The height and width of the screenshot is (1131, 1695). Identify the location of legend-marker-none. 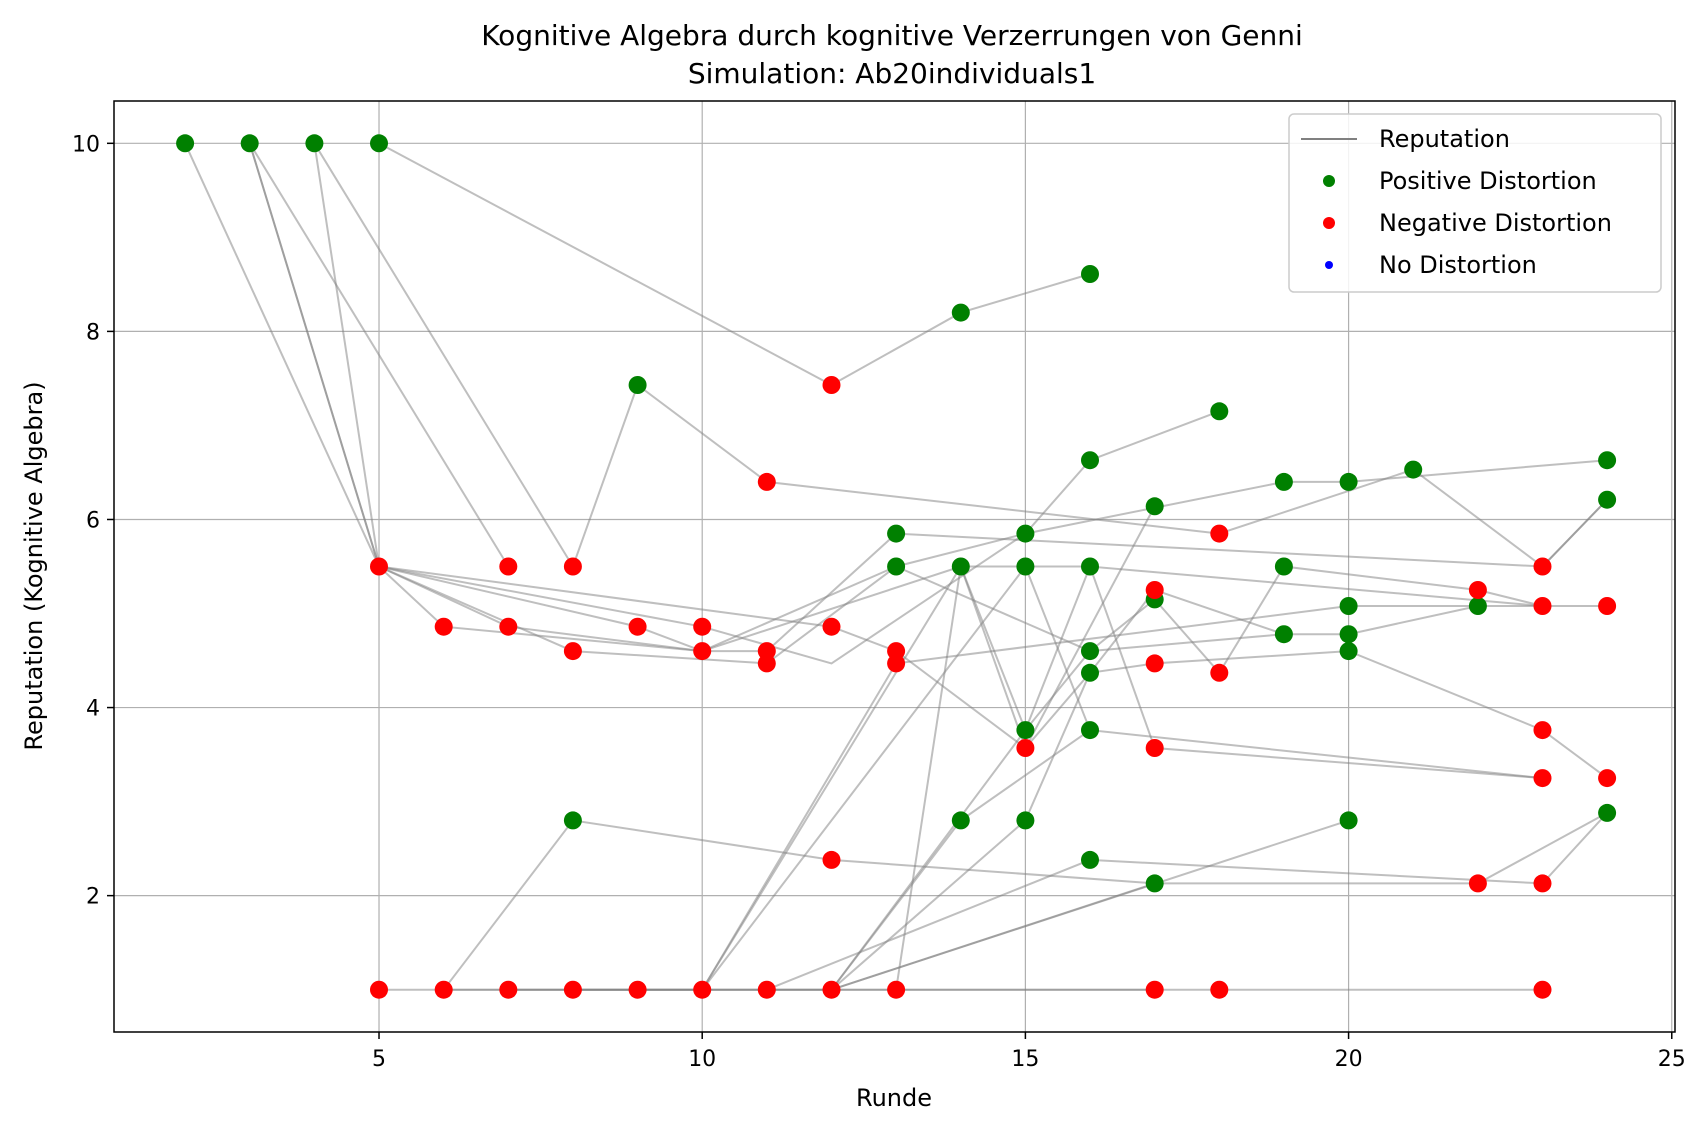
(1329, 265).